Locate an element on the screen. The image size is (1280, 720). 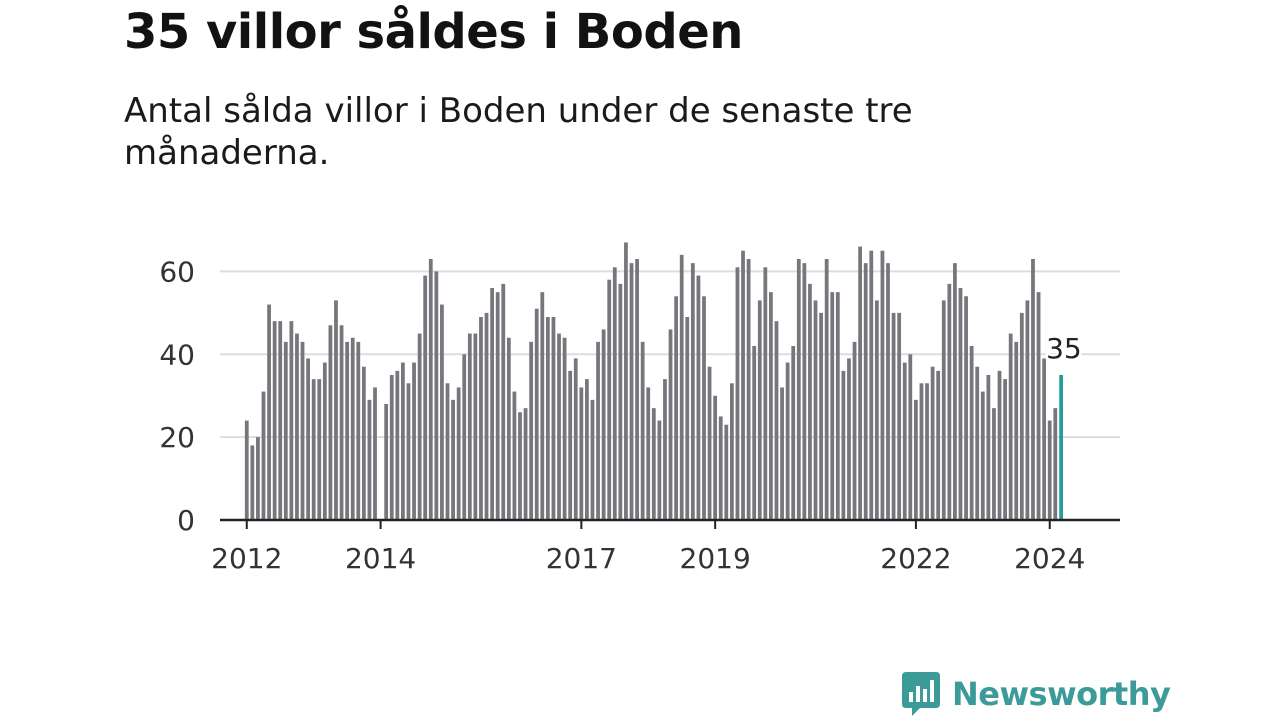
y-tick-label-0: 0 is located at coordinates (186, 520).